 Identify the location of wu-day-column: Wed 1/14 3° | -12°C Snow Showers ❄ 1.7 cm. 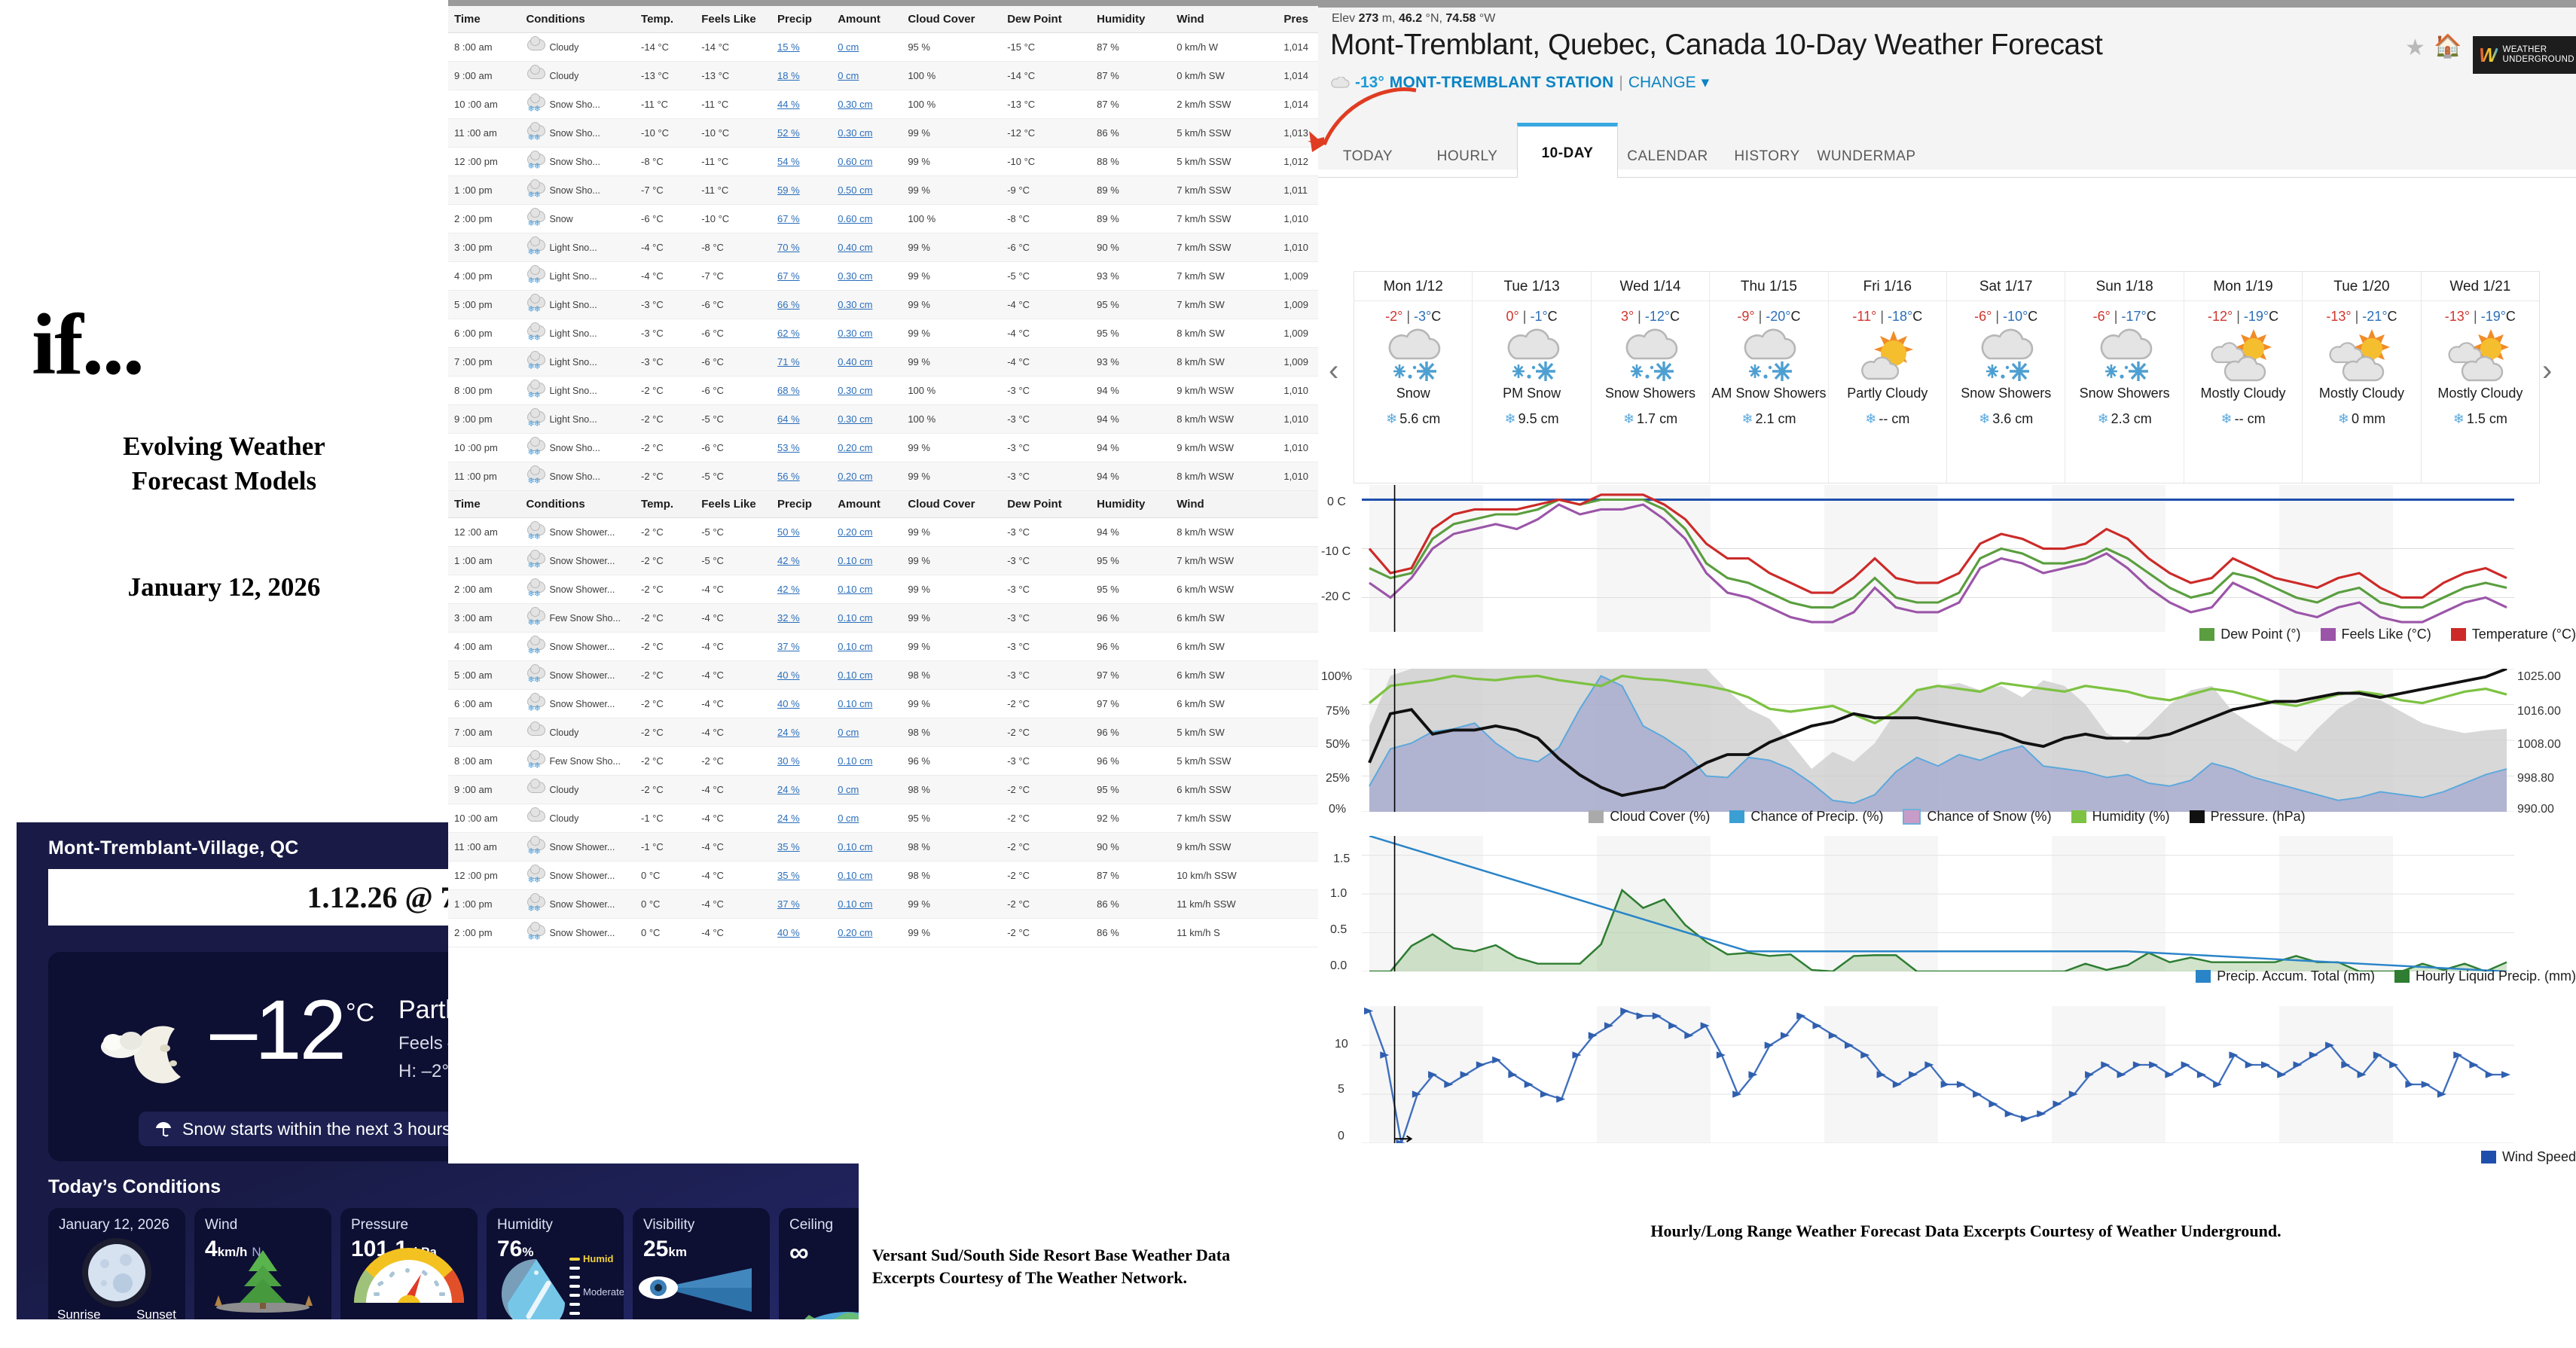
(1651, 377).